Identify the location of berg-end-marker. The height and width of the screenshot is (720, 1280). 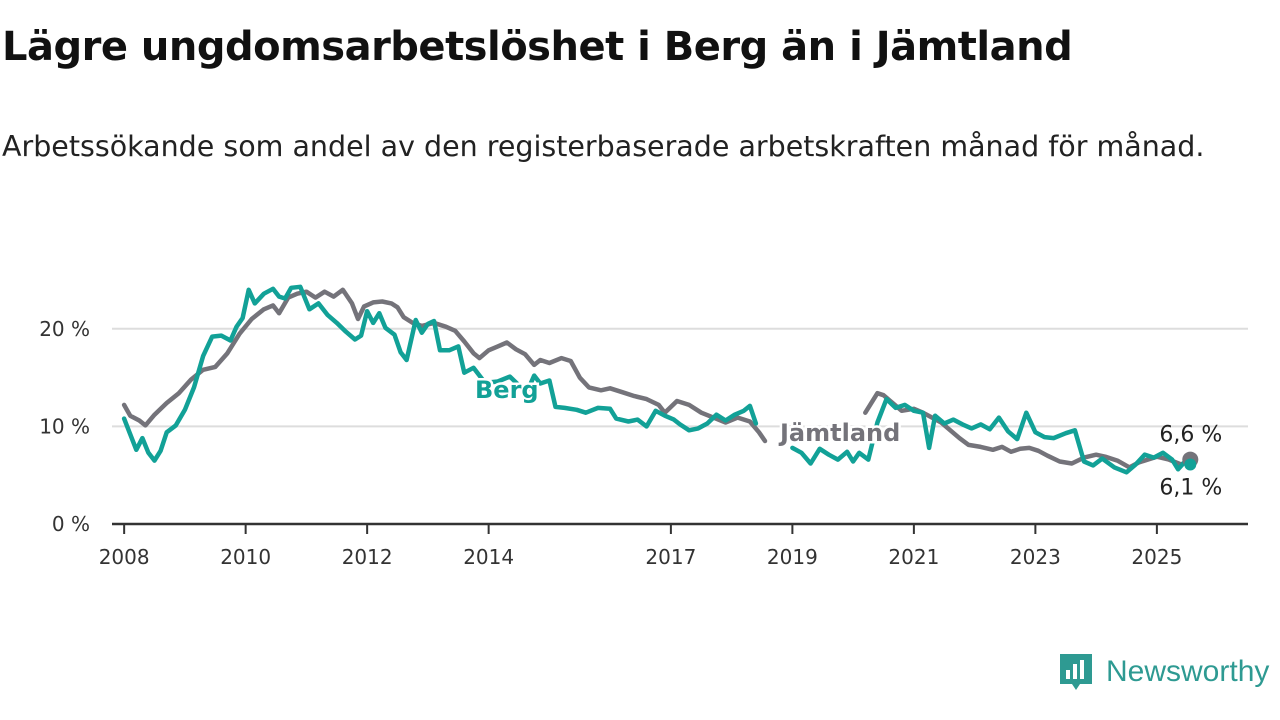
(1190, 464).